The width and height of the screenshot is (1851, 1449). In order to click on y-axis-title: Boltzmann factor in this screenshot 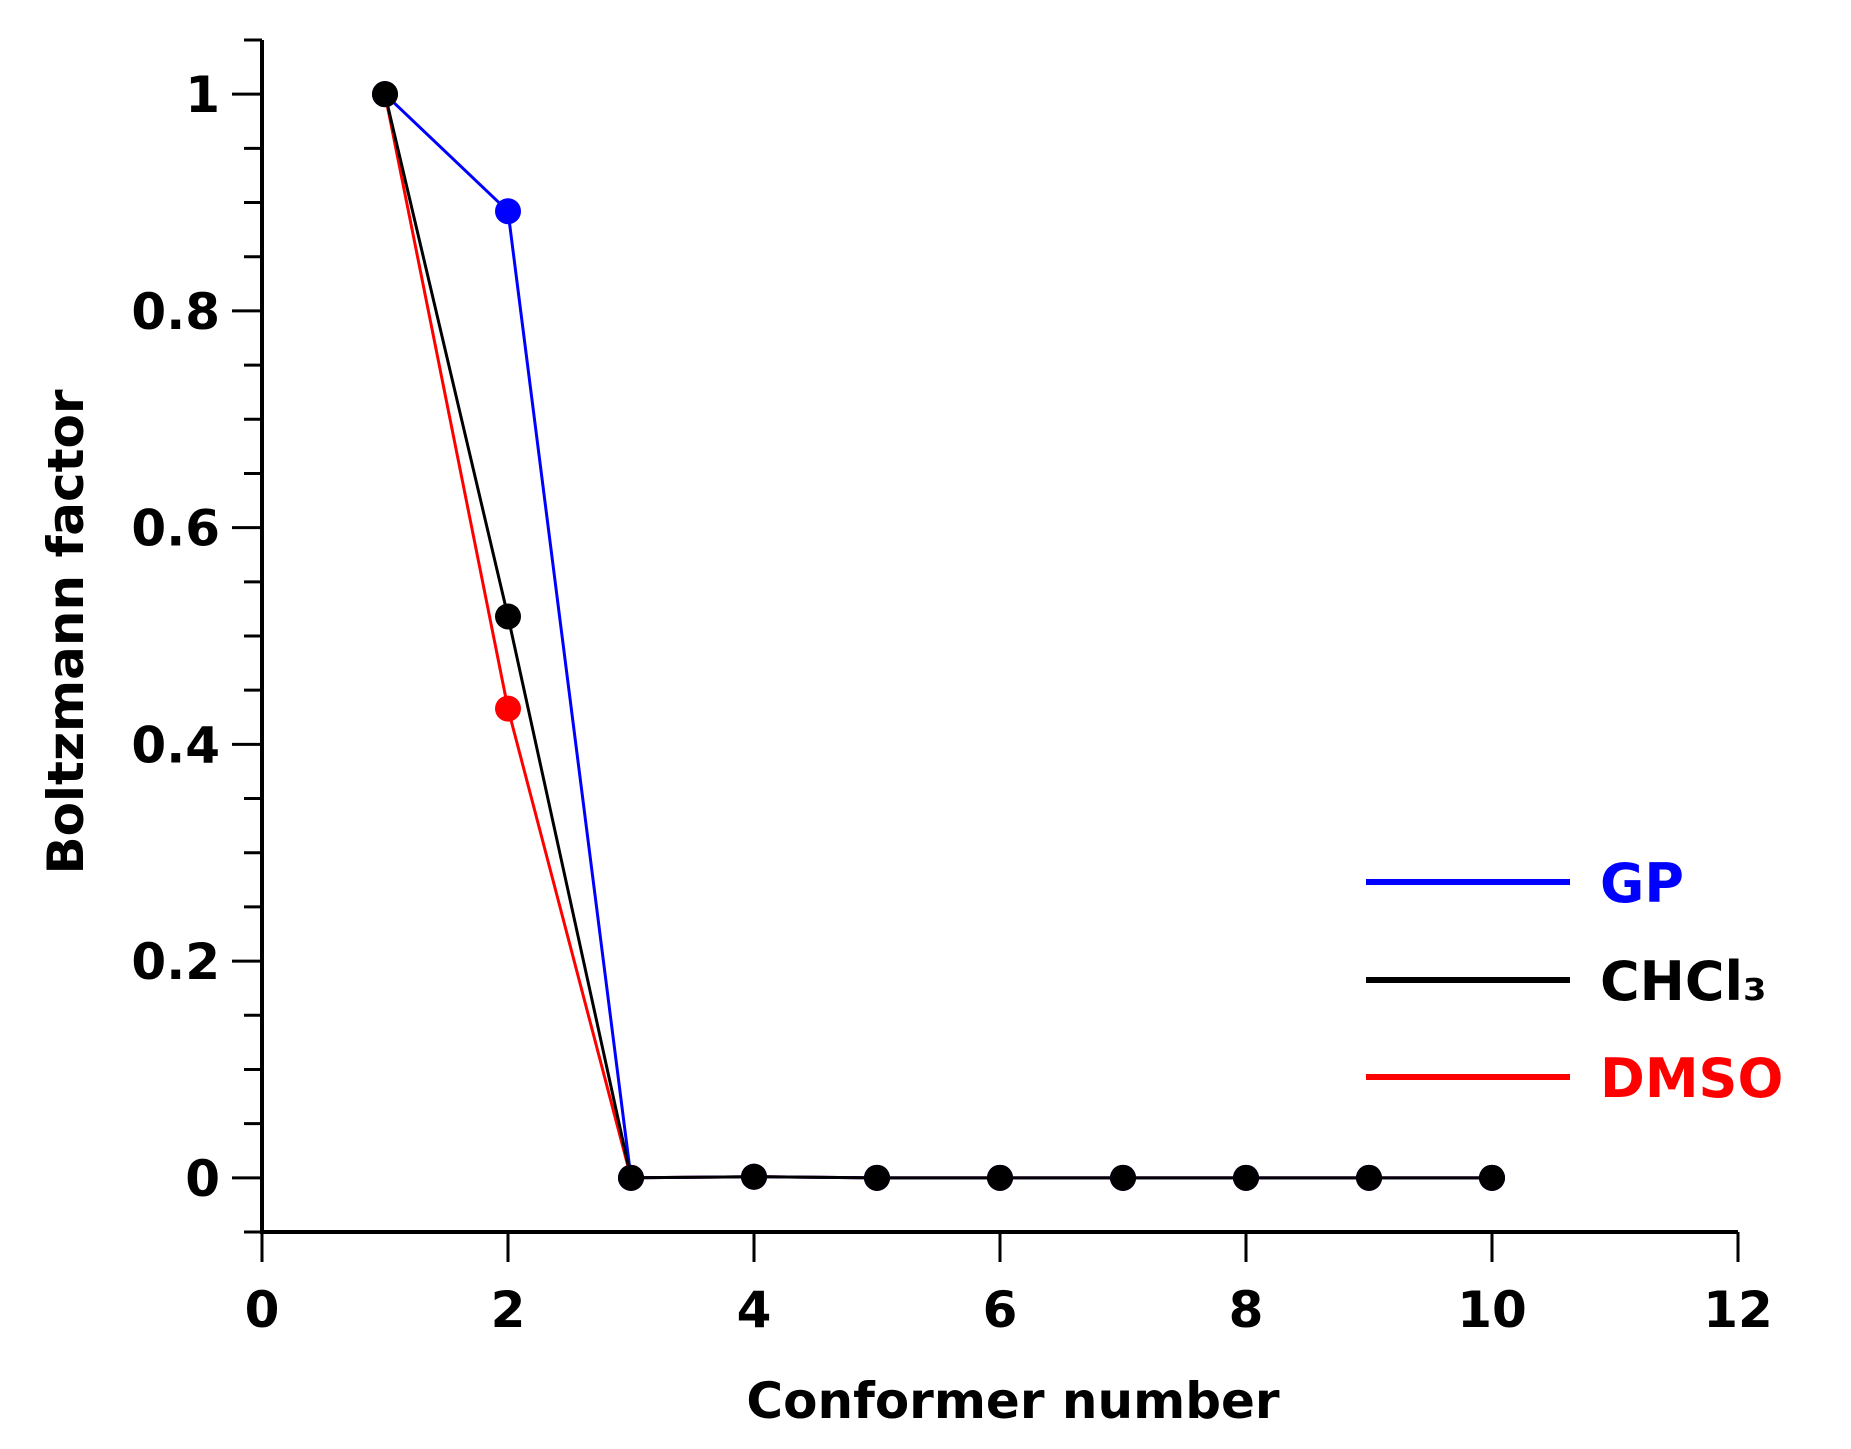, I will do `click(66, 631)`.